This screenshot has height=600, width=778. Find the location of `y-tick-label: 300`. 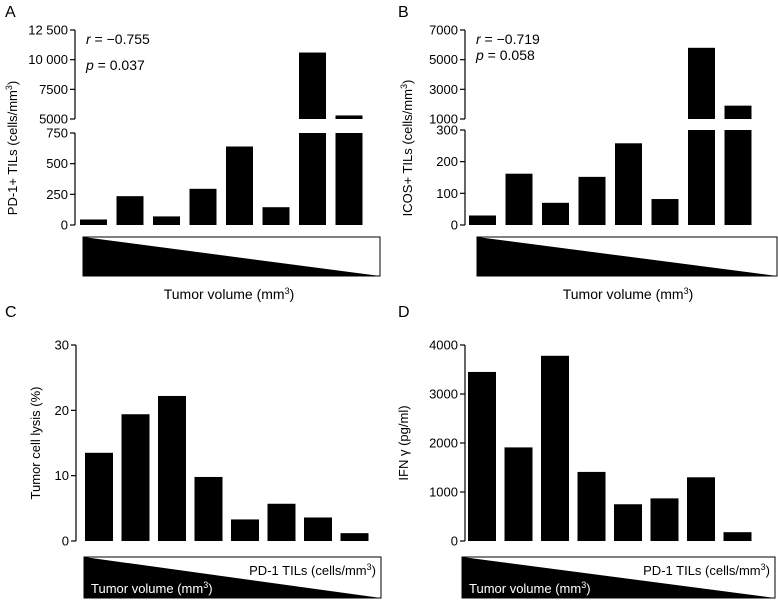

y-tick-label: 300 is located at coordinates (447, 130).